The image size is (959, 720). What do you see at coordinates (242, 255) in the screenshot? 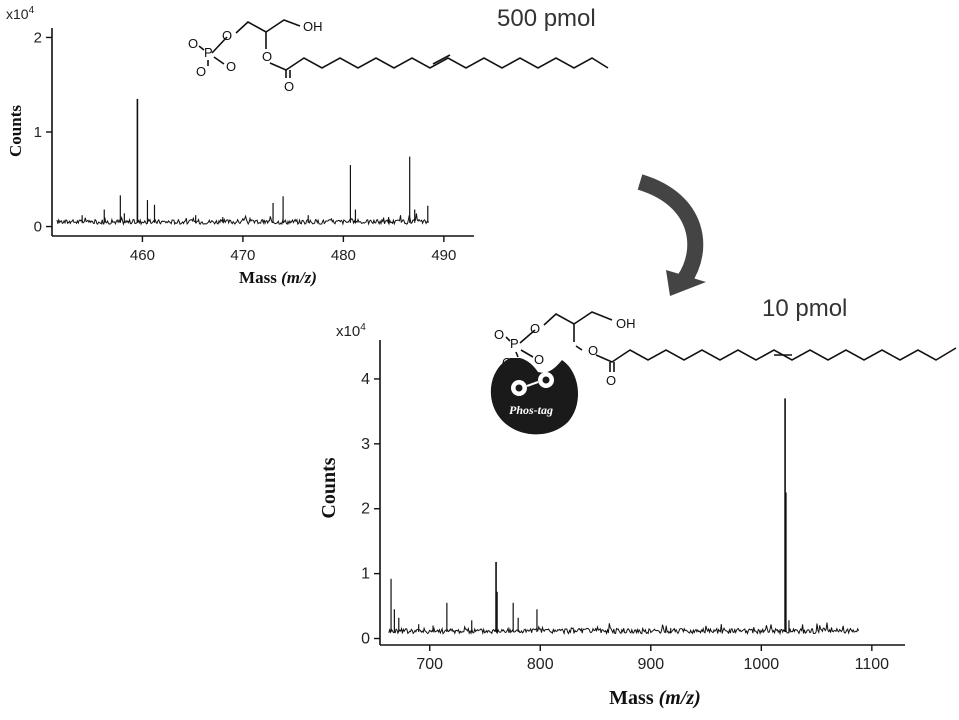
I see `x-tick-label: 470` at bounding box center [242, 255].